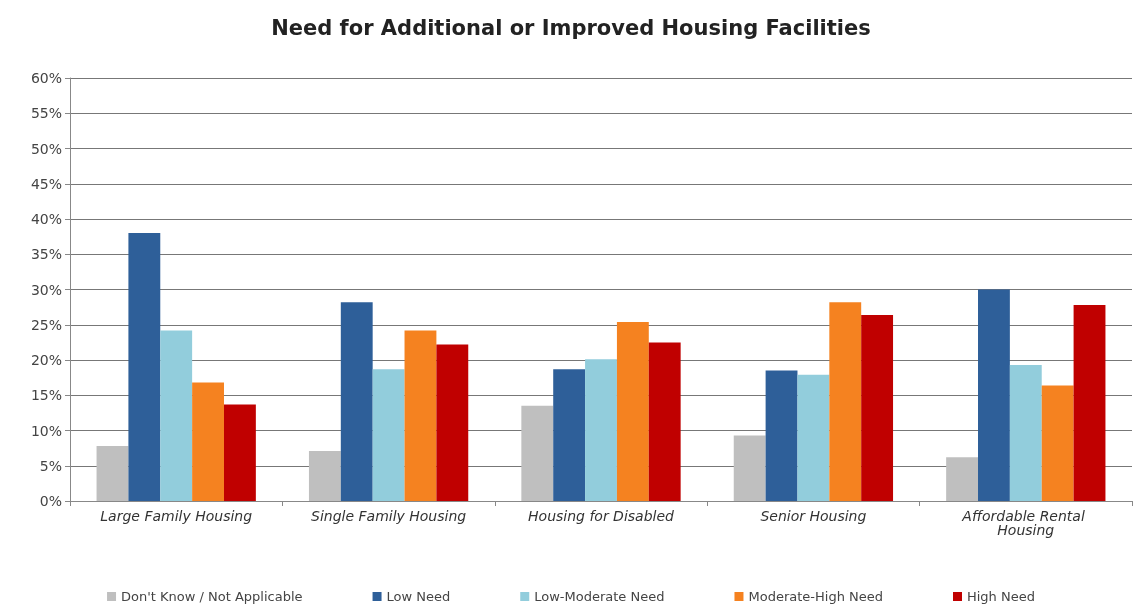  What do you see at coordinates (46, 113) in the screenshot?
I see `y-tick-label: 55%` at bounding box center [46, 113].